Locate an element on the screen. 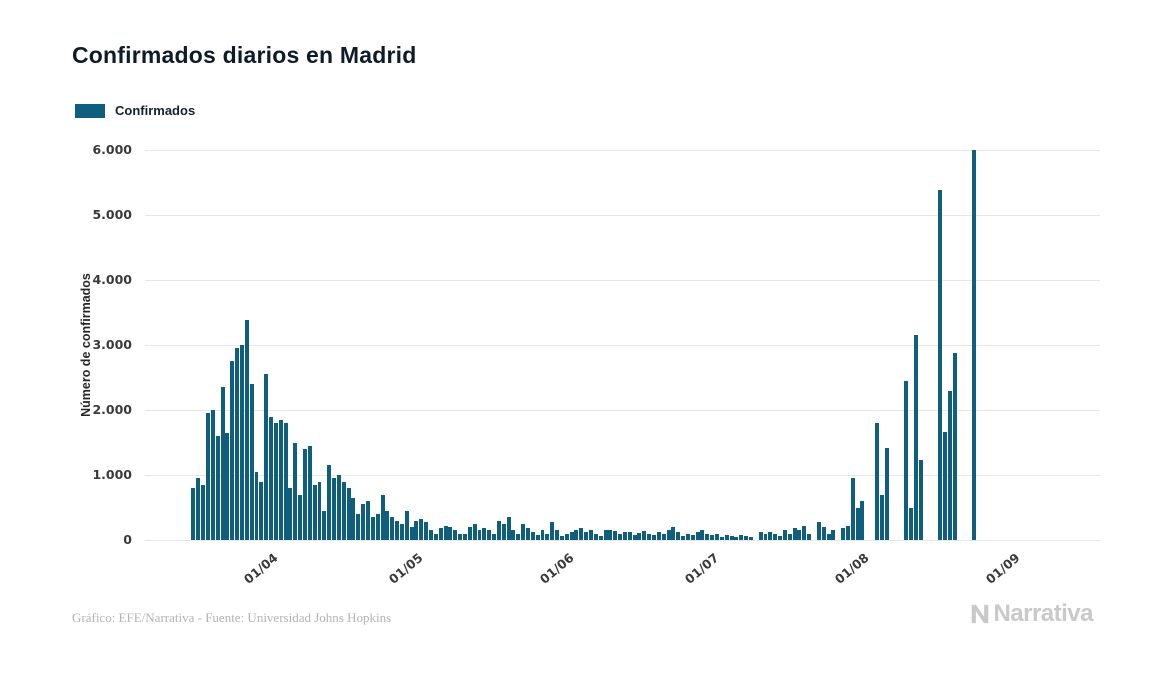 The width and height of the screenshot is (1157, 674). legend: Confirmados is located at coordinates (135, 110).